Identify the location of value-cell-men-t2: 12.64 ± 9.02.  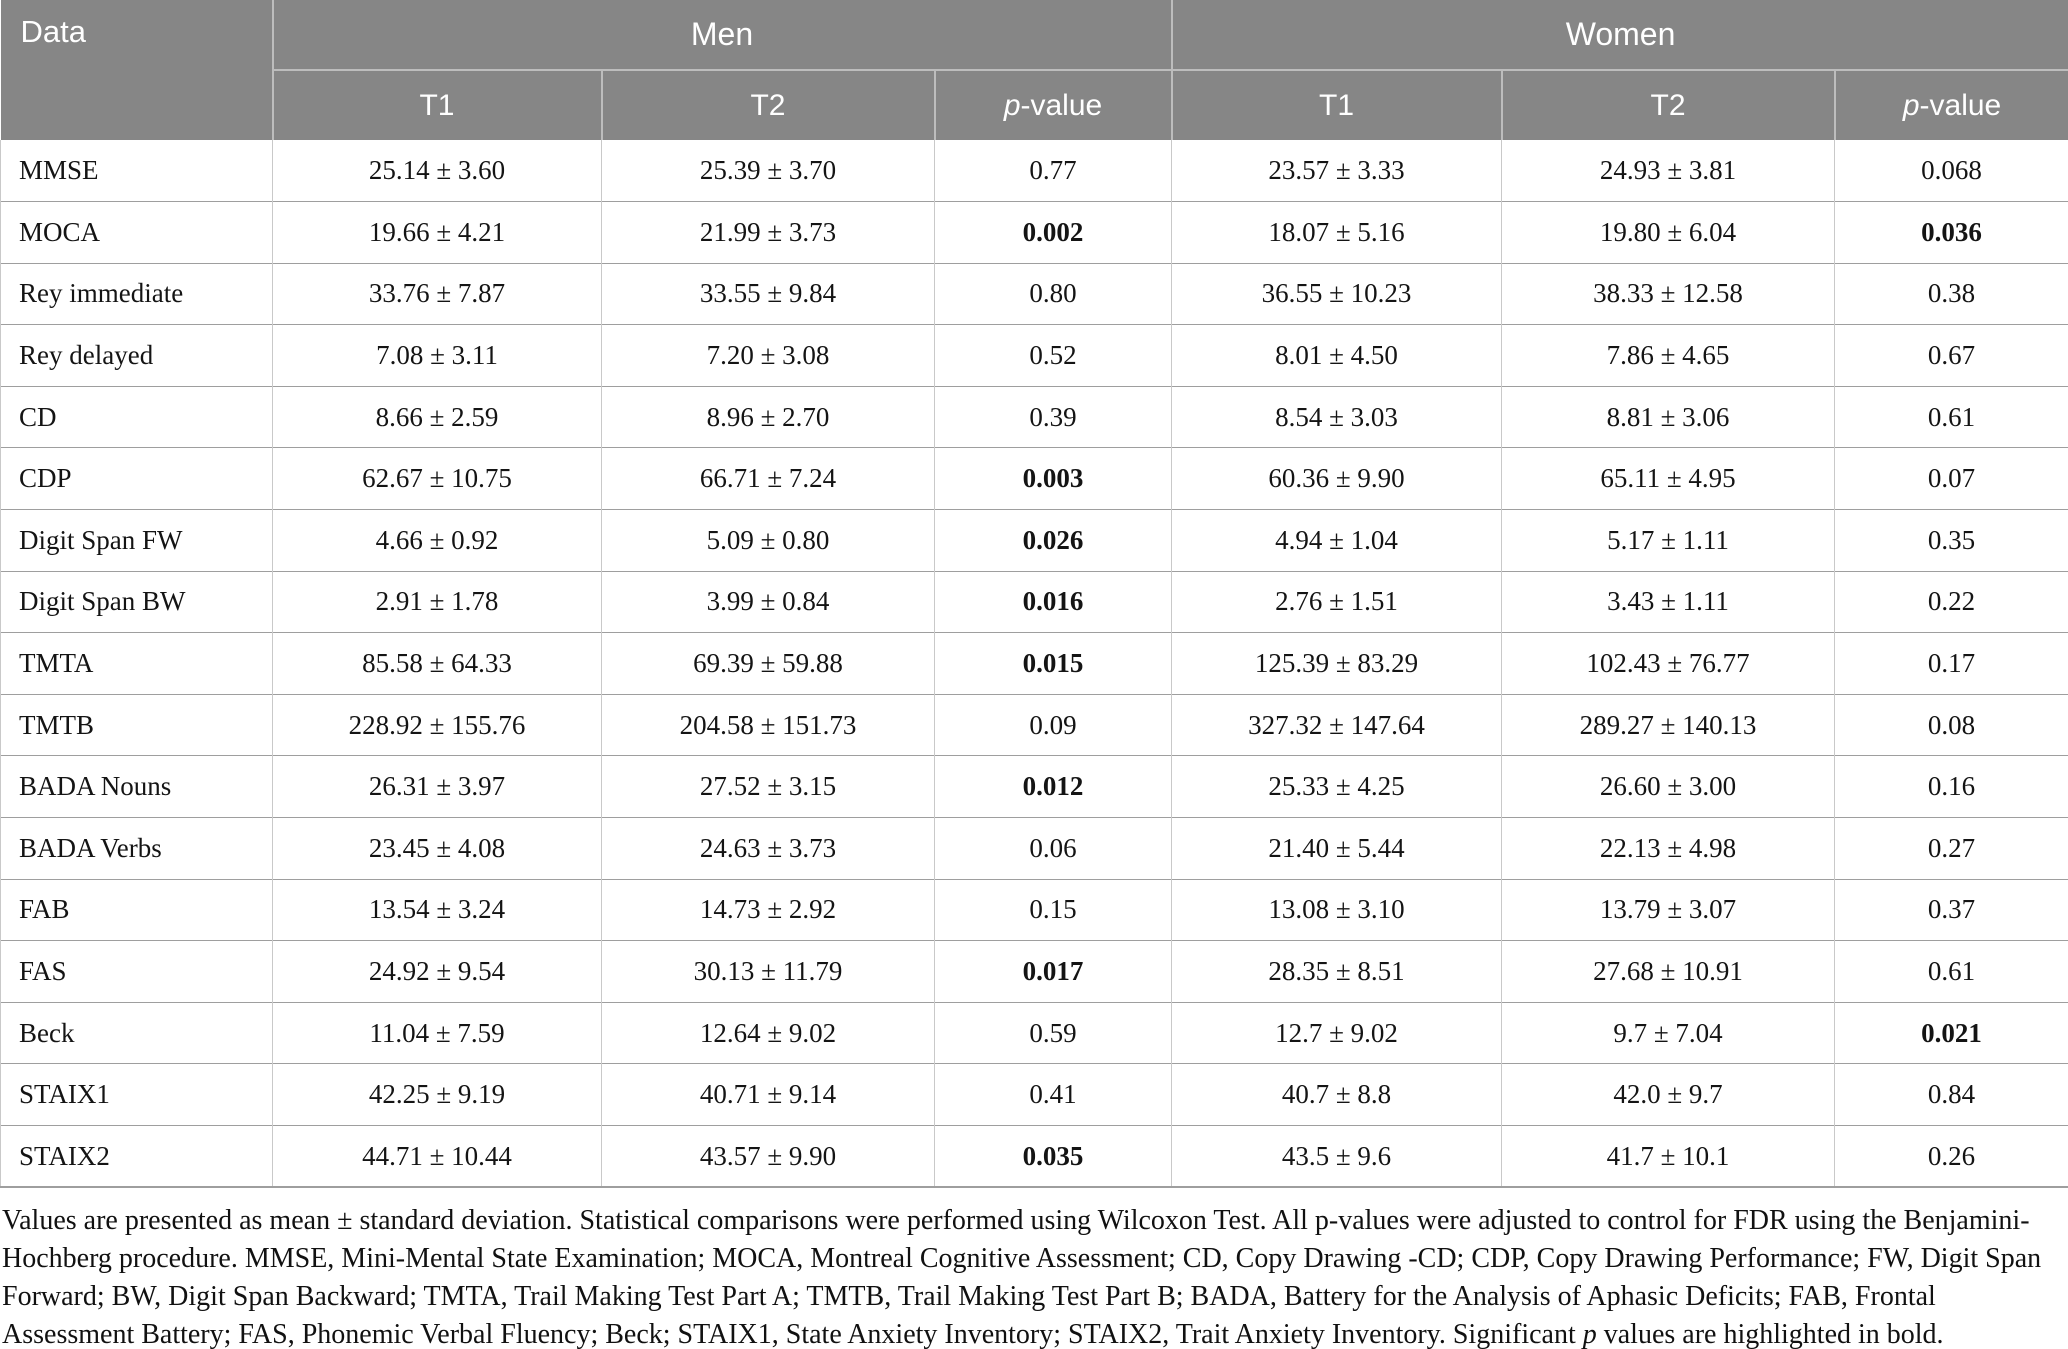
(768, 1032).